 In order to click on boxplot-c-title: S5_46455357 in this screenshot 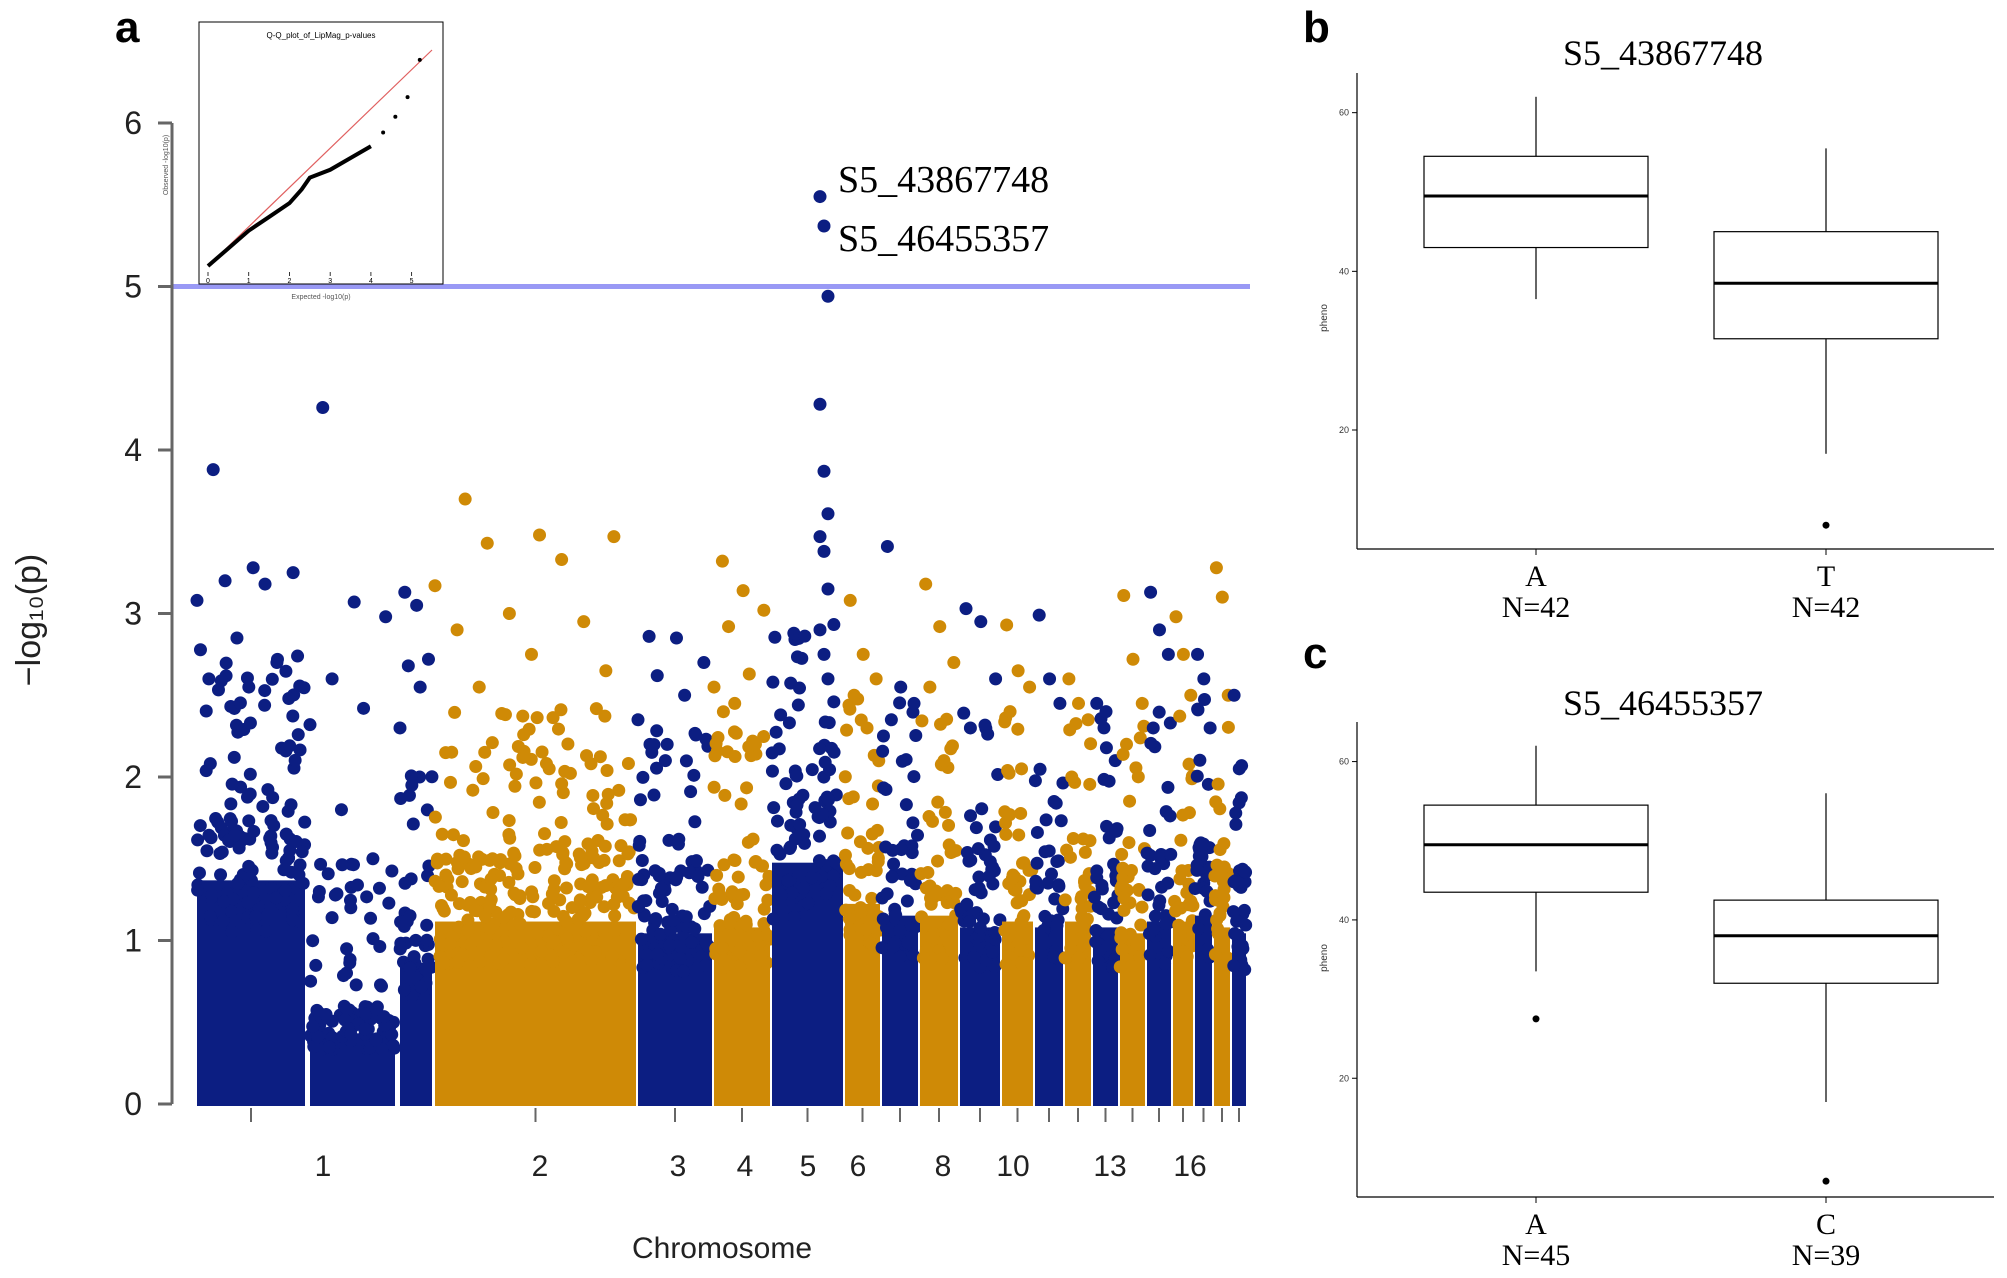, I will do `click(1663, 703)`.